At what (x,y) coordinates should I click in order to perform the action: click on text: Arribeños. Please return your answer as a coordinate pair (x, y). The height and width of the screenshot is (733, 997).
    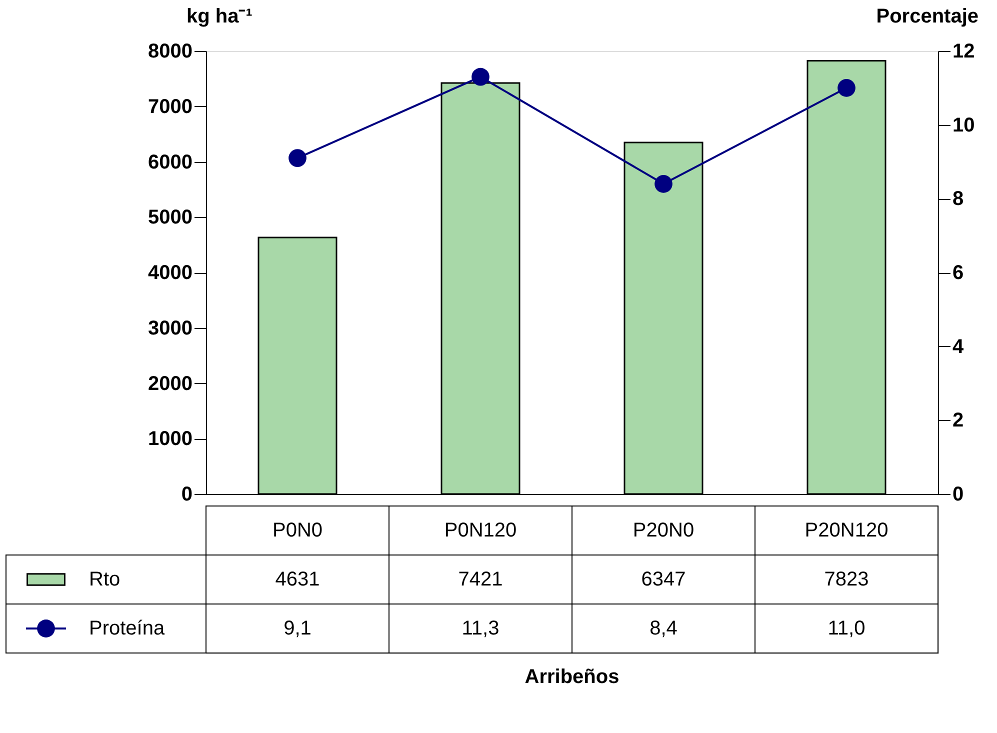
    Looking at the image, I should click on (572, 677).